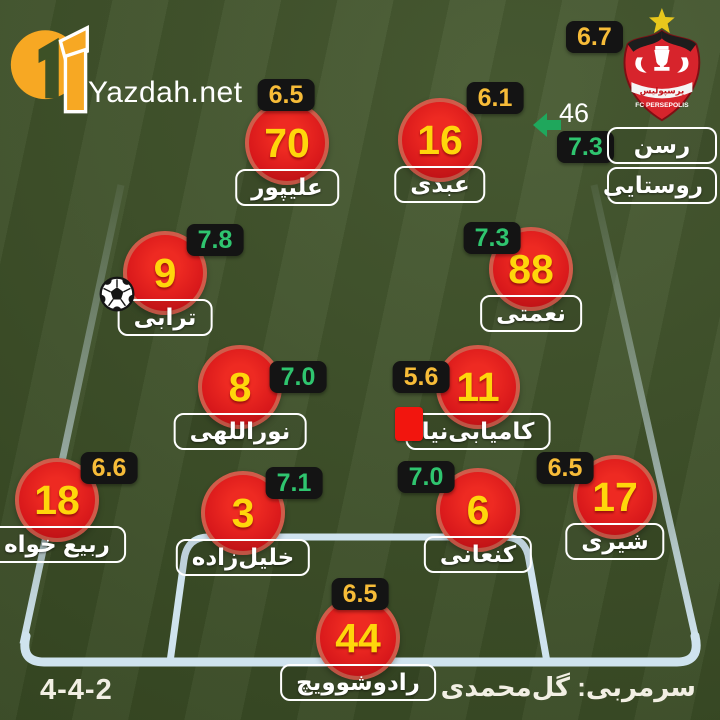 The width and height of the screenshot is (720, 720). What do you see at coordinates (660, 185) in the screenshot?
I see `sub-player-label-2: روستایی` at bounding box center [660, 185].